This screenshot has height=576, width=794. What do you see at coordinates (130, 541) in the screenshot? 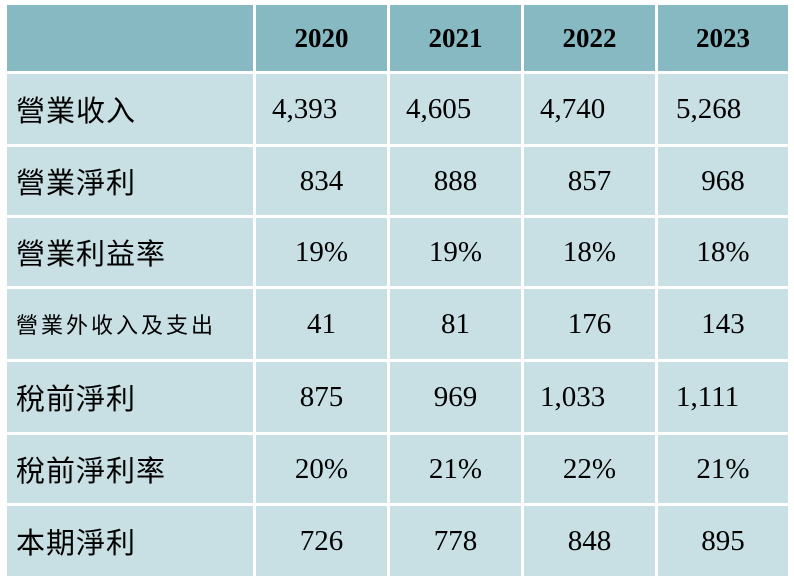
I see `row-label-net-income: 本期淨利` at bounding box center [130, 541].